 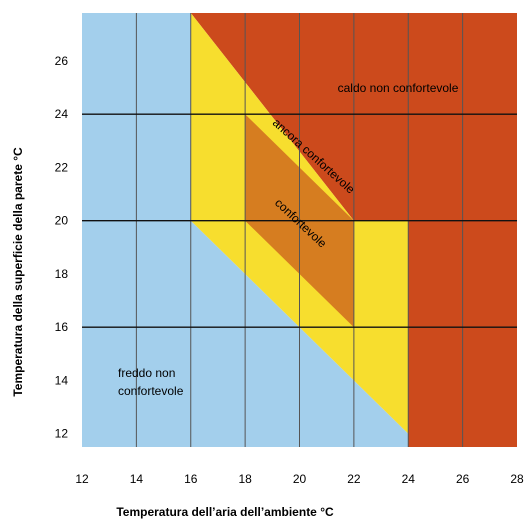 What do you see at coordinates (409, 479) in the screenshot?
I see `x-tick-label: 24` at bounding box center [409, 479].